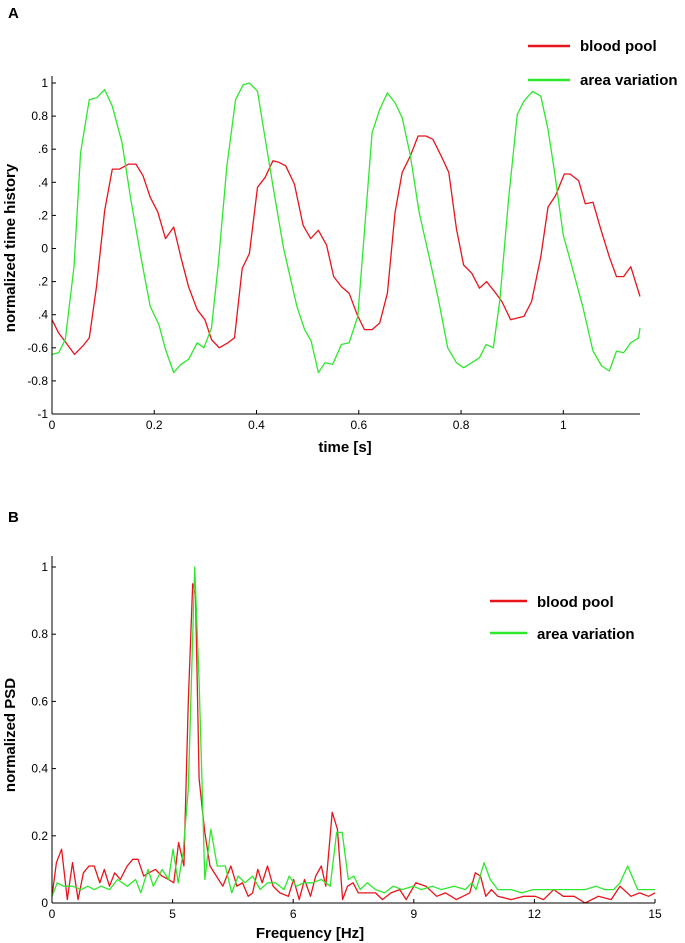  I want to click on y-tick-label: 0.6, so click(39, 701).